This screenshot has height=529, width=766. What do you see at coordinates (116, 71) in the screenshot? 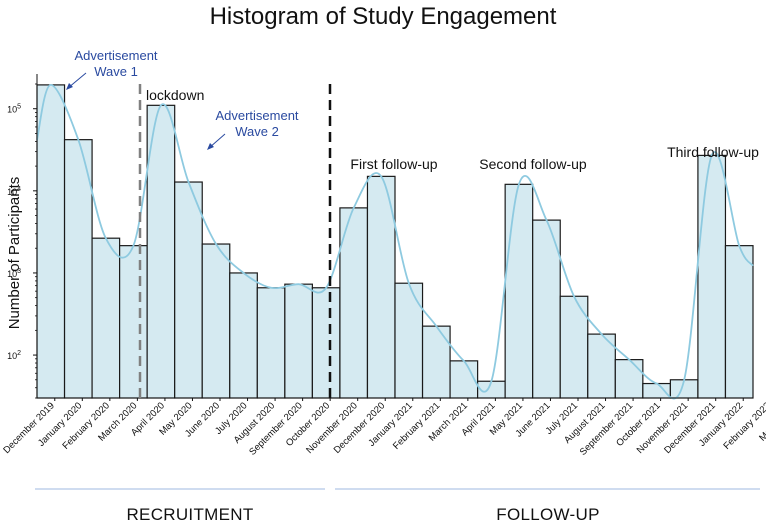
I see `wave1-annotation-line2: Wave 1` at bounding box center [116, 71].